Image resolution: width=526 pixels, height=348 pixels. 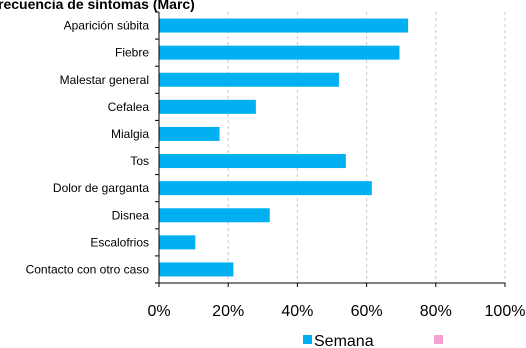 I want to click on category-label: Dolor de garganta, so click(x=101, y=188).